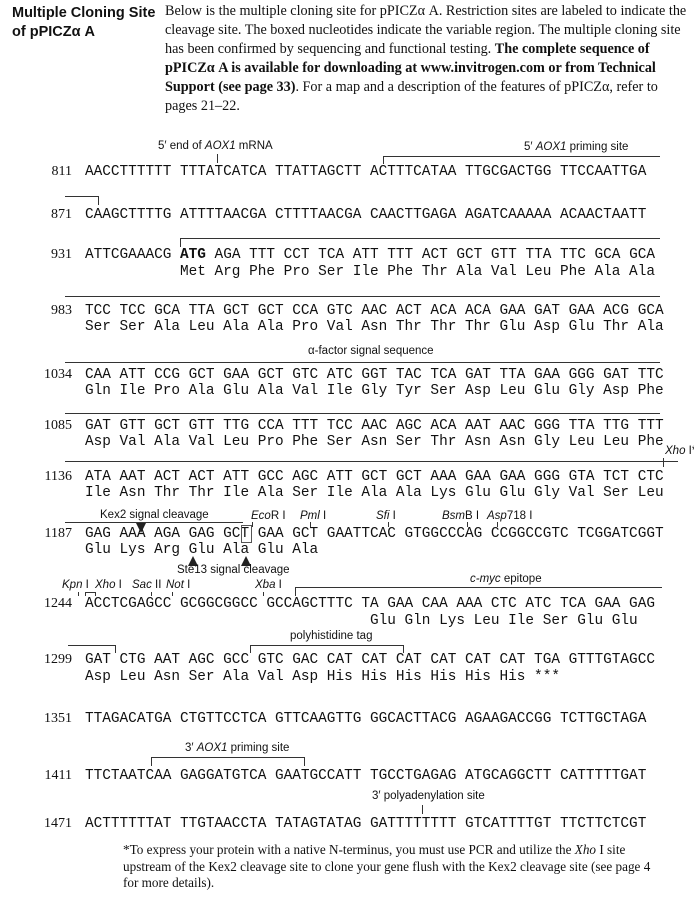  Describe the element at coordinates (132, 255) in the screenshot. I see `seq-pre: ATTCGAAACG` at that location.